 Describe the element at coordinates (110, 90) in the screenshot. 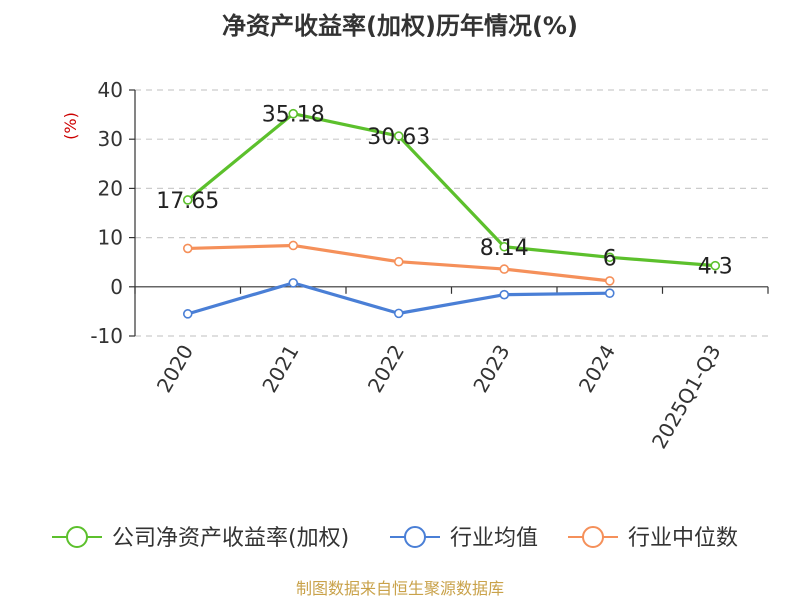

I see `y-tick-label: 40` at that location.